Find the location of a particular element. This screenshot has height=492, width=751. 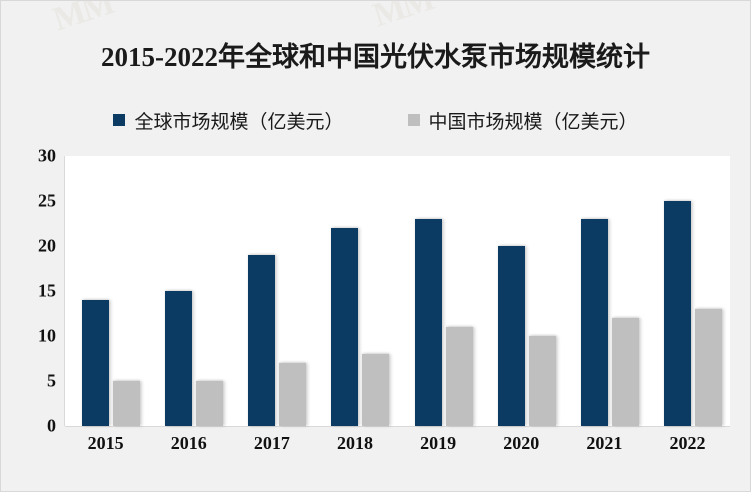

chart-title: 2015-2022年全球和中国光伏水泵市场规模统计 is located at coordinates (375, 57).